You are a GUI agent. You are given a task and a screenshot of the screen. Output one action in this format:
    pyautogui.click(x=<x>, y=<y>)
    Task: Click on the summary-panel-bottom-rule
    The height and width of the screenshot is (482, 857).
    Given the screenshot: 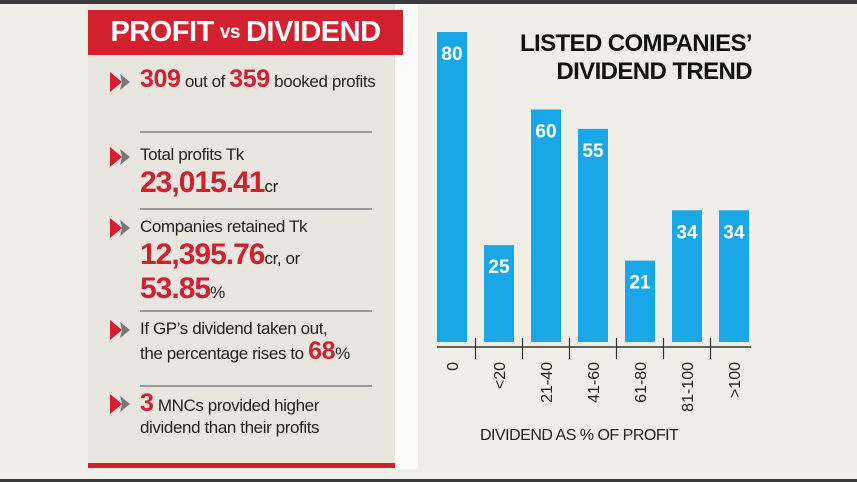 What is the action you would take?
    pyautogui.click(x=241, y=465)
    